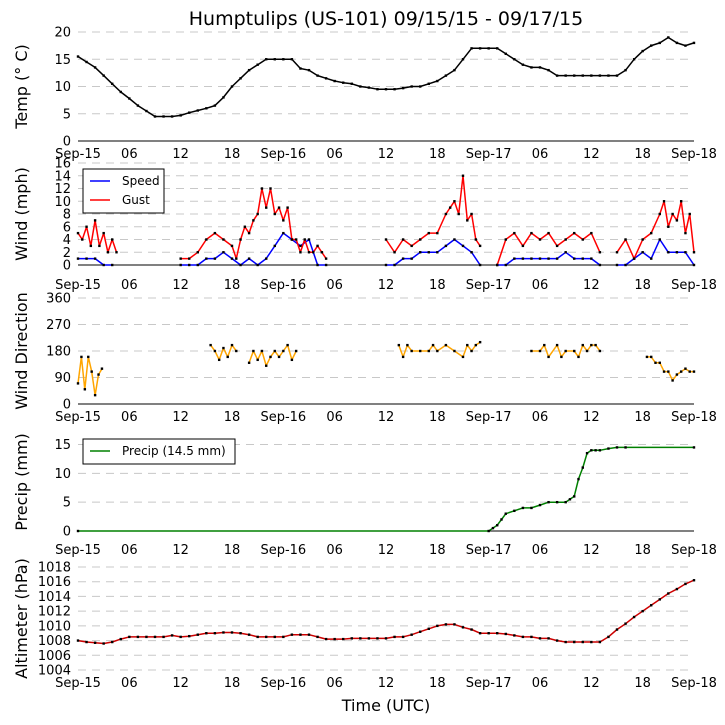 The height and width of the screenshot is (725, 725). I want to click on legend-label: Precip (14.5 mm), so click(174, 451).